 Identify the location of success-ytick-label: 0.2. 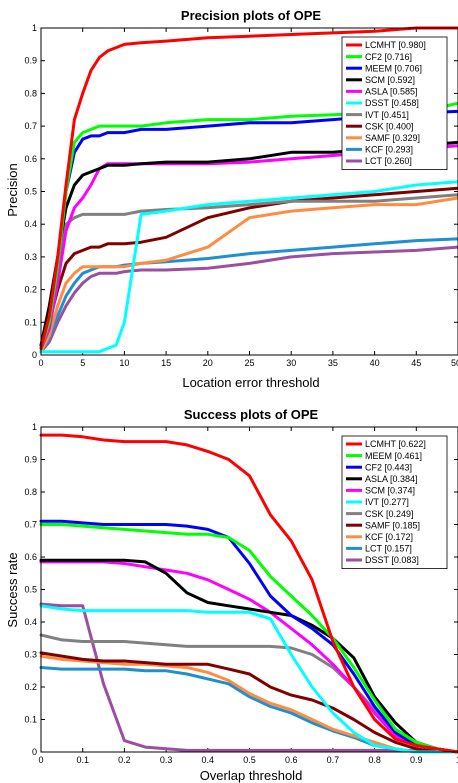
(30, 687).